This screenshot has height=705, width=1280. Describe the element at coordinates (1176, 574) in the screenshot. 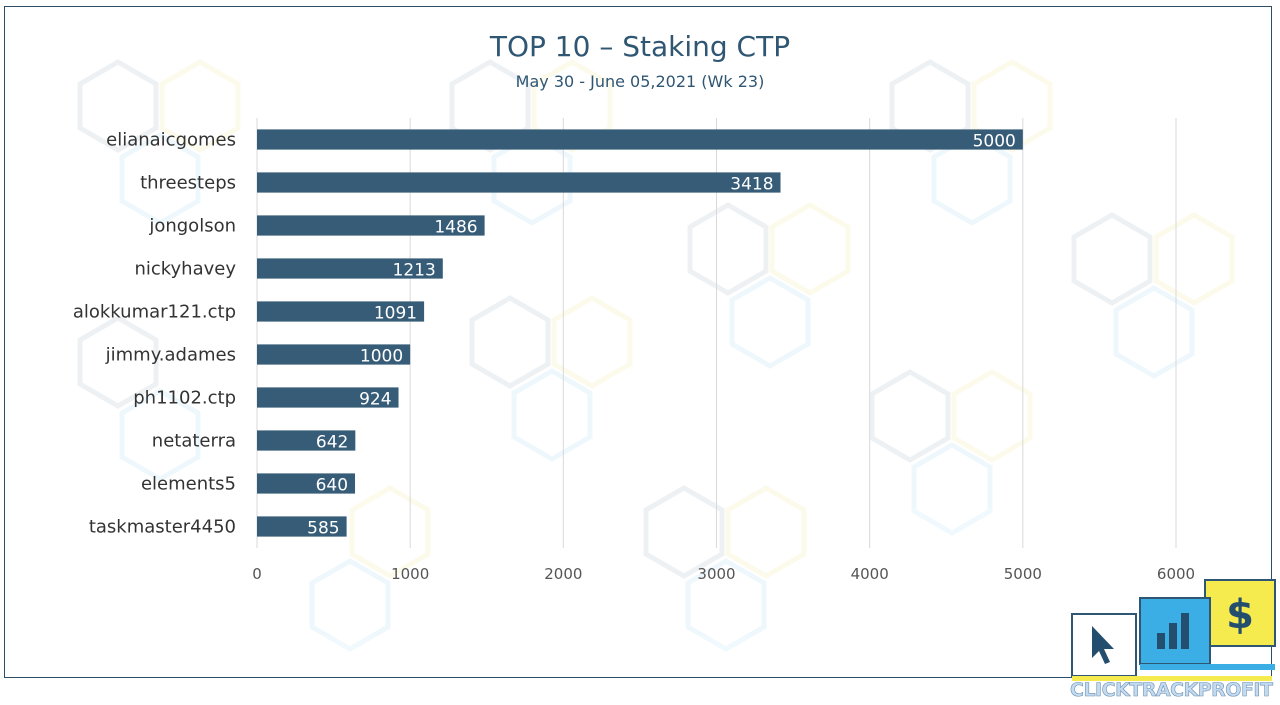

I see `x-tick-label: 6000` at that location.